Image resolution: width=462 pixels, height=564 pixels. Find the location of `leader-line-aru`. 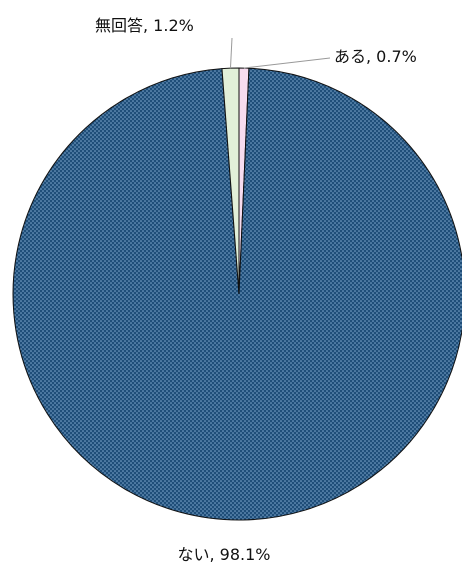

leader-line-aru is located at coordinates (287, 63).